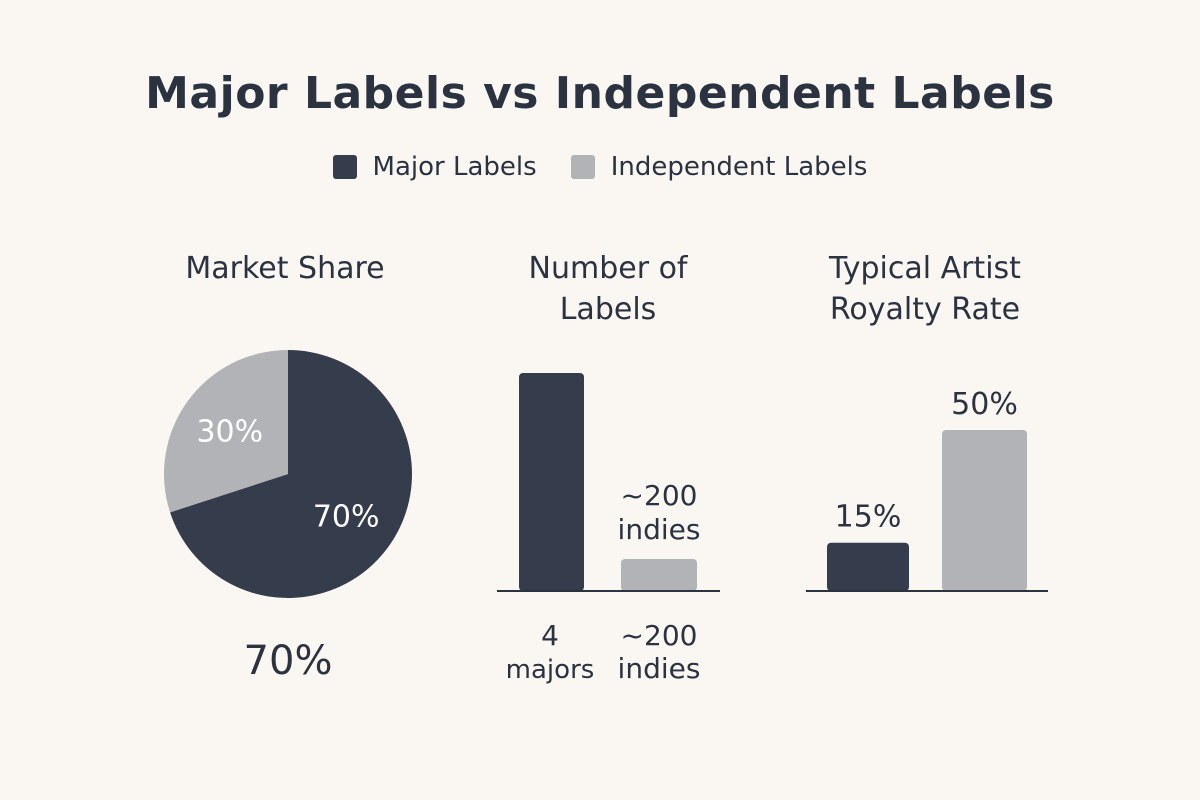 This screenshot has height=800, width=1200. What do you see at coordinates (927, 489) in the screenshot?
I see `royalty-bars: 15% 50%` at bounding box center [927, 489].